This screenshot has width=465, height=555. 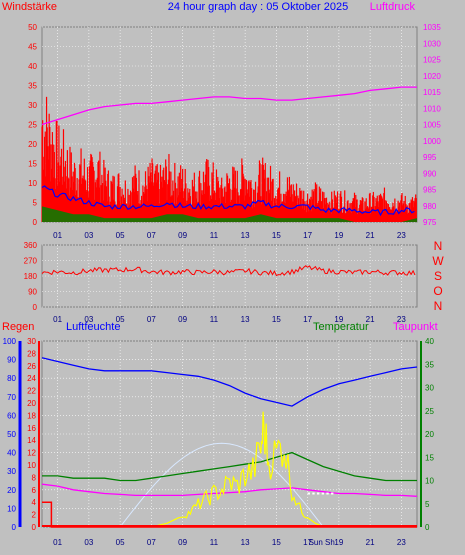 I want to click on pressure-y-tick-label: 980, so click(x=430, y=206).